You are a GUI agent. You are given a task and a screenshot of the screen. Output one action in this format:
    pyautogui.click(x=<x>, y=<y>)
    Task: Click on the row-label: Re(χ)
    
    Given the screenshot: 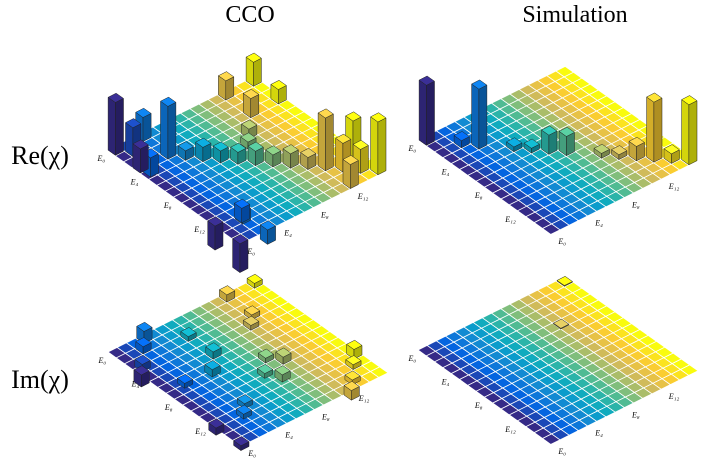 What is the action you would take?
    pyautogui.click(x=40, y=155)
    